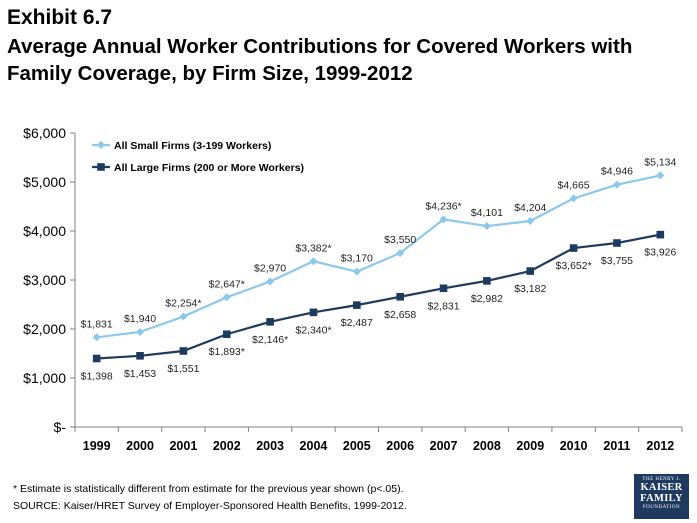  What do you see at coordinates (400, 315) in the screenshot?
I see `data-label-large-firms: $2,658` at bounding box center [400, 315].